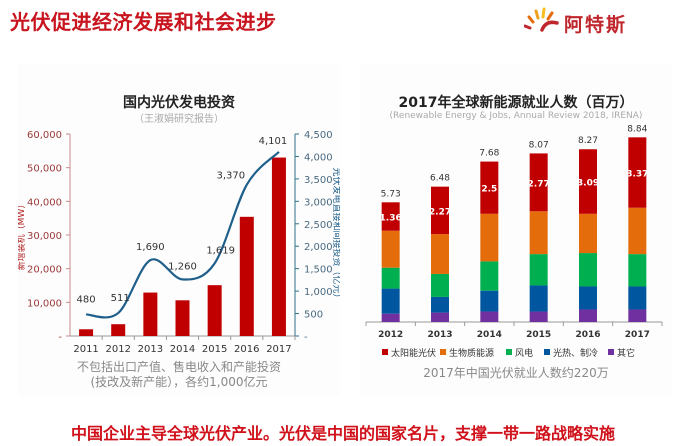 The height and width of the screenshot is (446, 686). What do you see at coordinates (318, 247) in the screenshot?
I see `right-y-tick-label: 2,000` at bounding box center [318, 247].